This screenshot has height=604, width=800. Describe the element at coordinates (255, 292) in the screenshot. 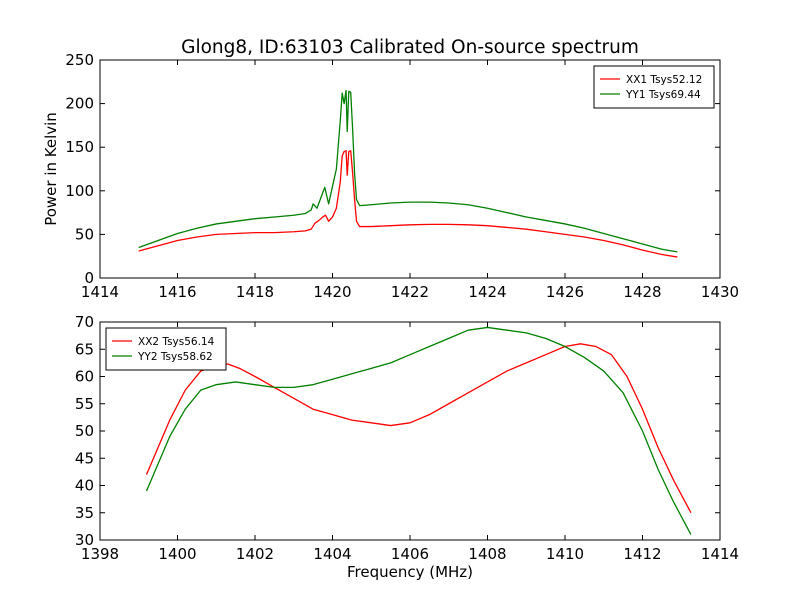

I see `top-x-tick-label: 1418` at that location.